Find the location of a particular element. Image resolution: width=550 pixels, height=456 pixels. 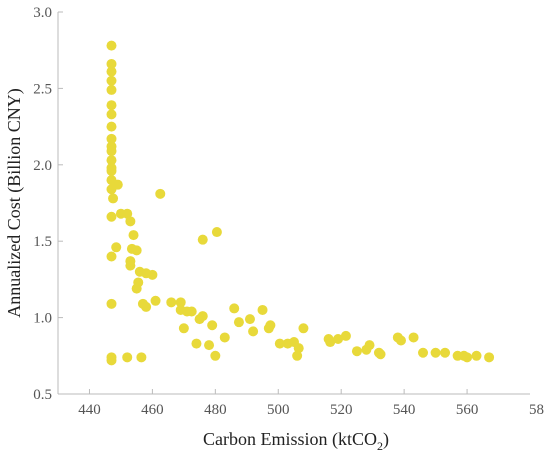

y-tick-label: 2.0 is located at coordinates (42, 166).